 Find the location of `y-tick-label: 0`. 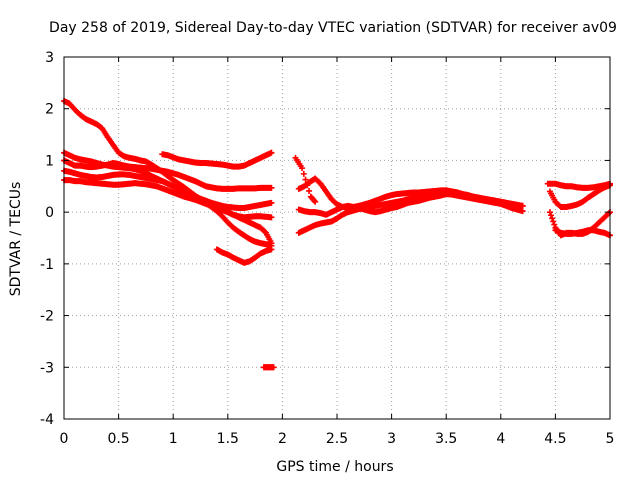

y-tick-label: 0 is located at coordinates (49, 213).